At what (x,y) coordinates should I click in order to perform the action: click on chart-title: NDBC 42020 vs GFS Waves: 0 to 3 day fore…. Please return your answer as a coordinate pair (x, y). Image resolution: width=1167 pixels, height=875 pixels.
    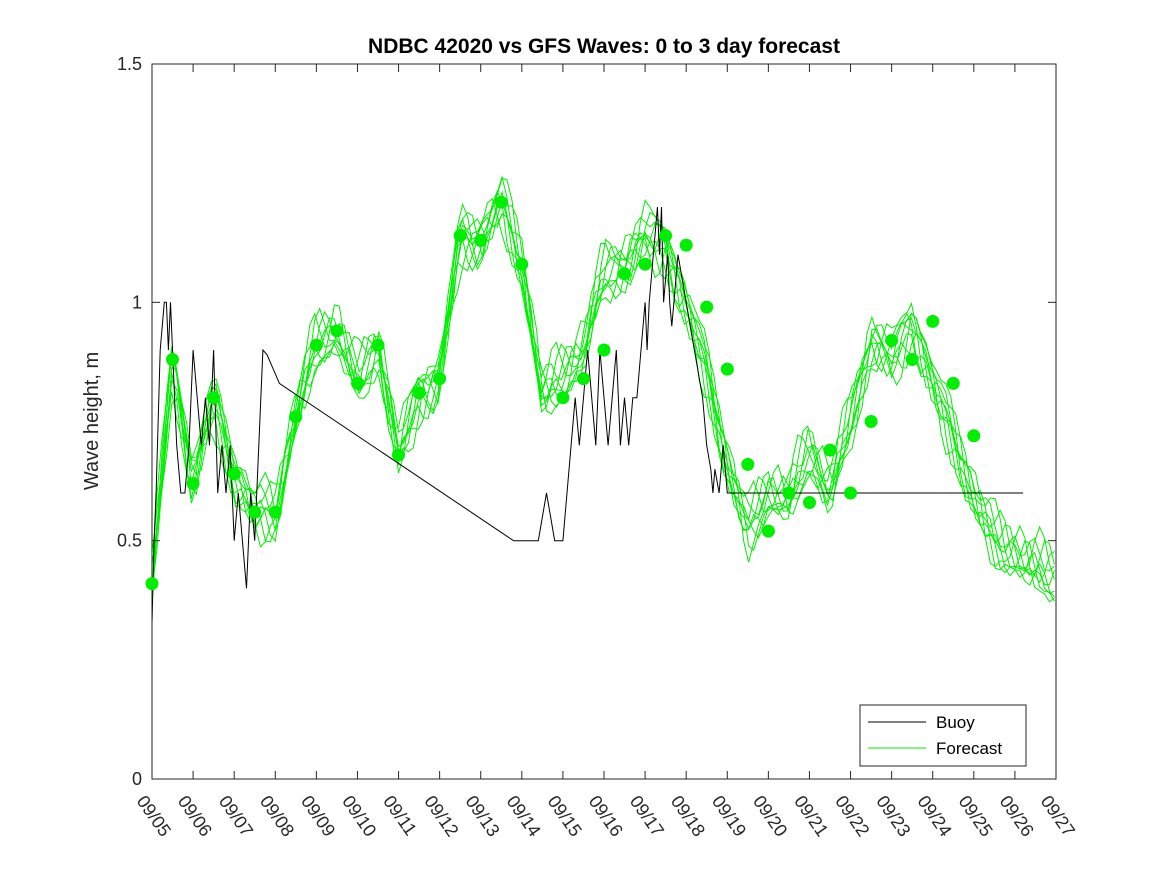
    Looking at the image, I should click on (604, 46).